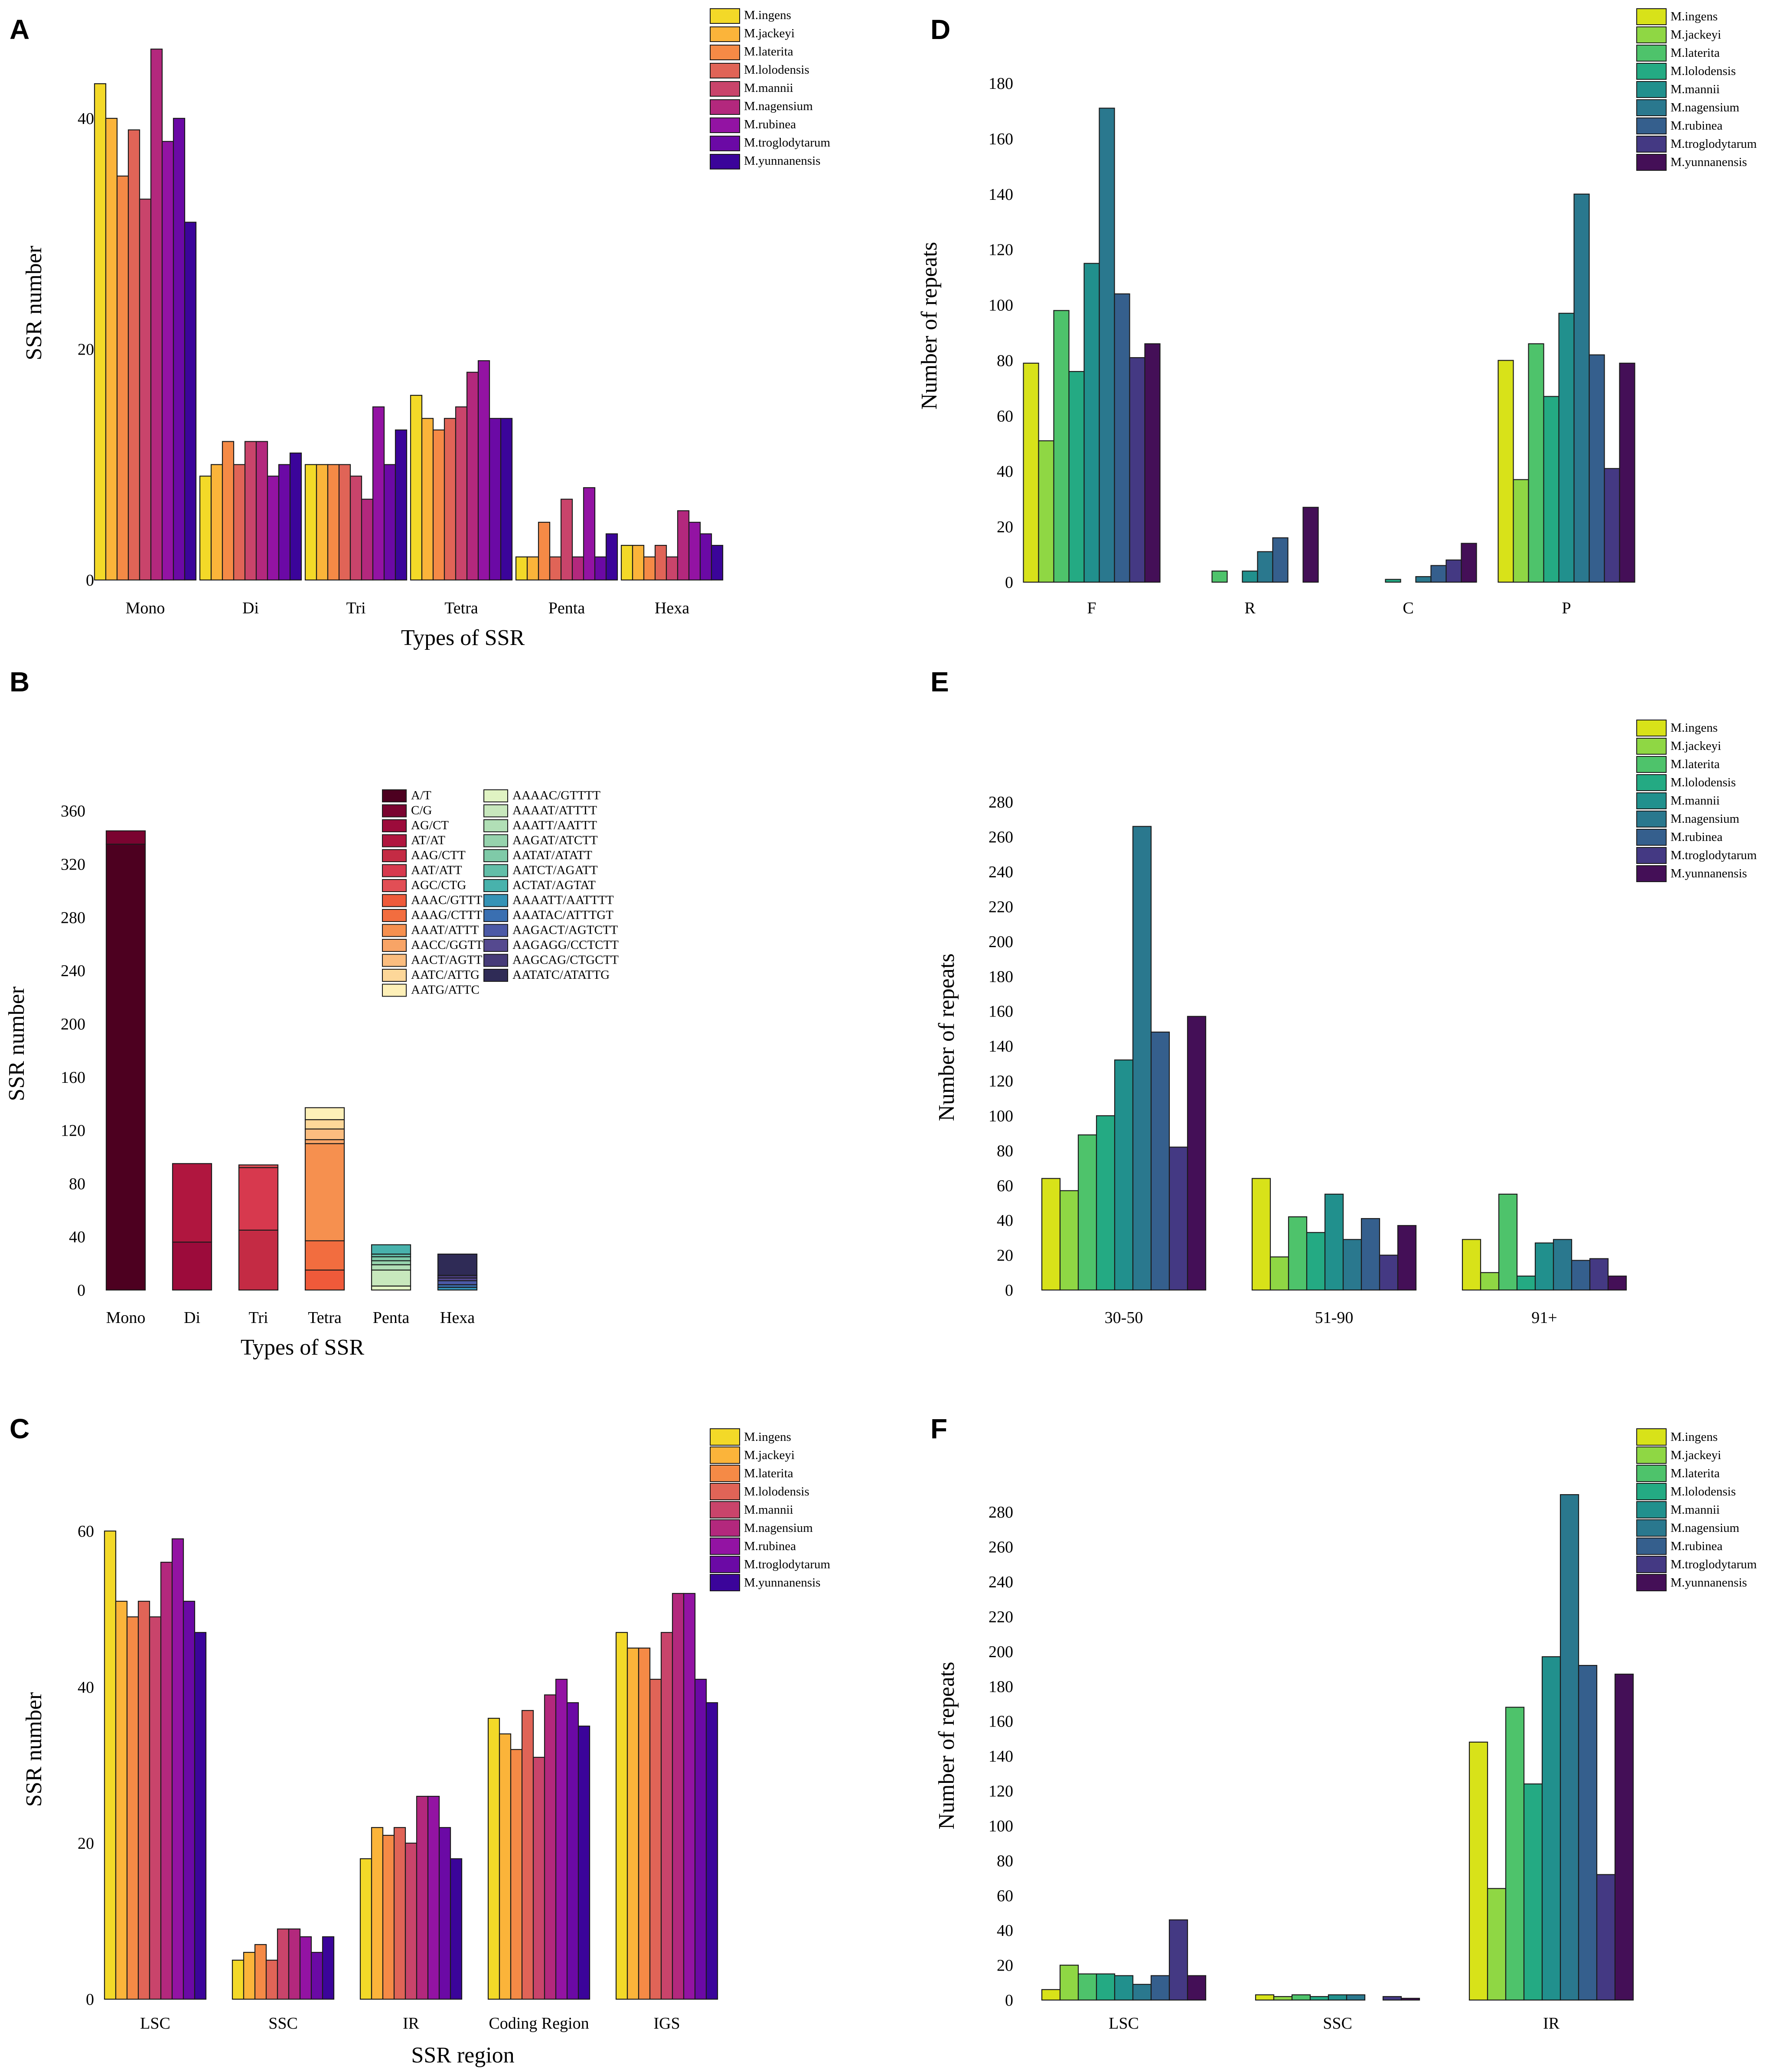  Describe the element at coordinates (555, 870) in the screenshot. I see `legend-label: AATCT/AGATT` at that location.